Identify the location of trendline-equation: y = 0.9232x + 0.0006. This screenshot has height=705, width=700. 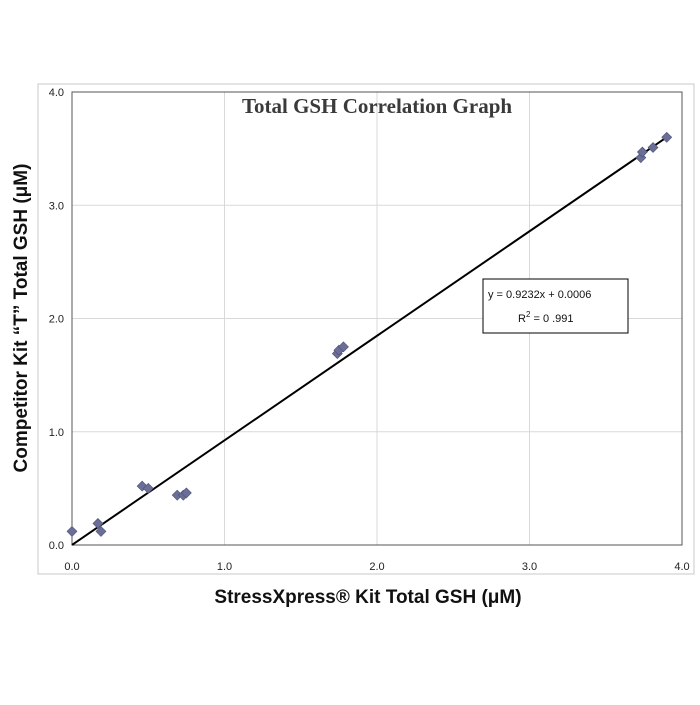
(539, 295).